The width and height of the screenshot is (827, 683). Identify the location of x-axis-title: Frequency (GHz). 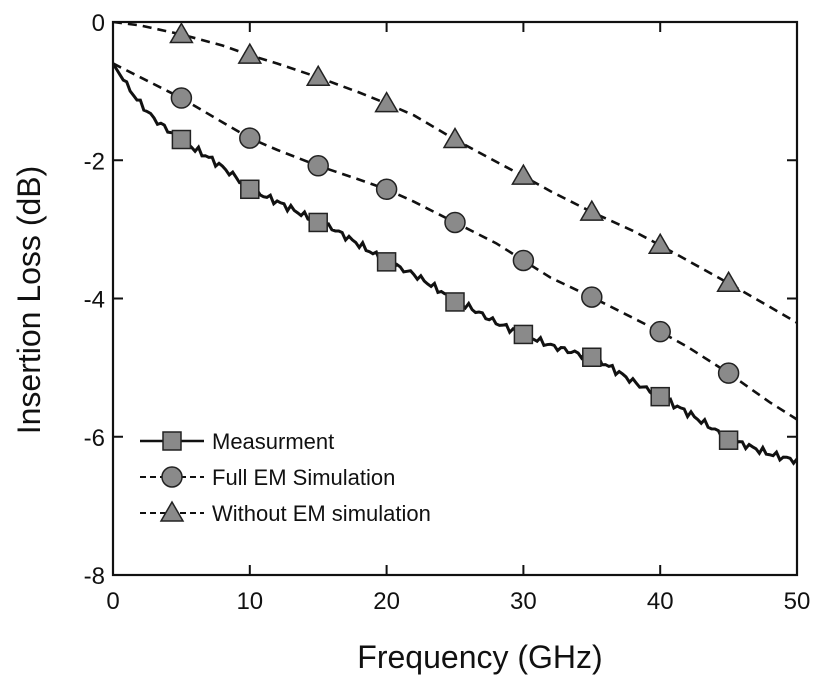
(479, 657).